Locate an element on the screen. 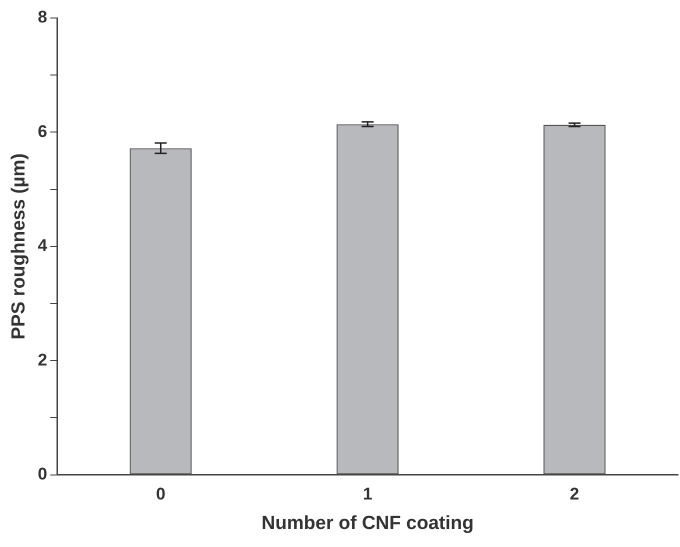  y-axis-title: PPS roughness (µm) is located at coordinates (19, 246).